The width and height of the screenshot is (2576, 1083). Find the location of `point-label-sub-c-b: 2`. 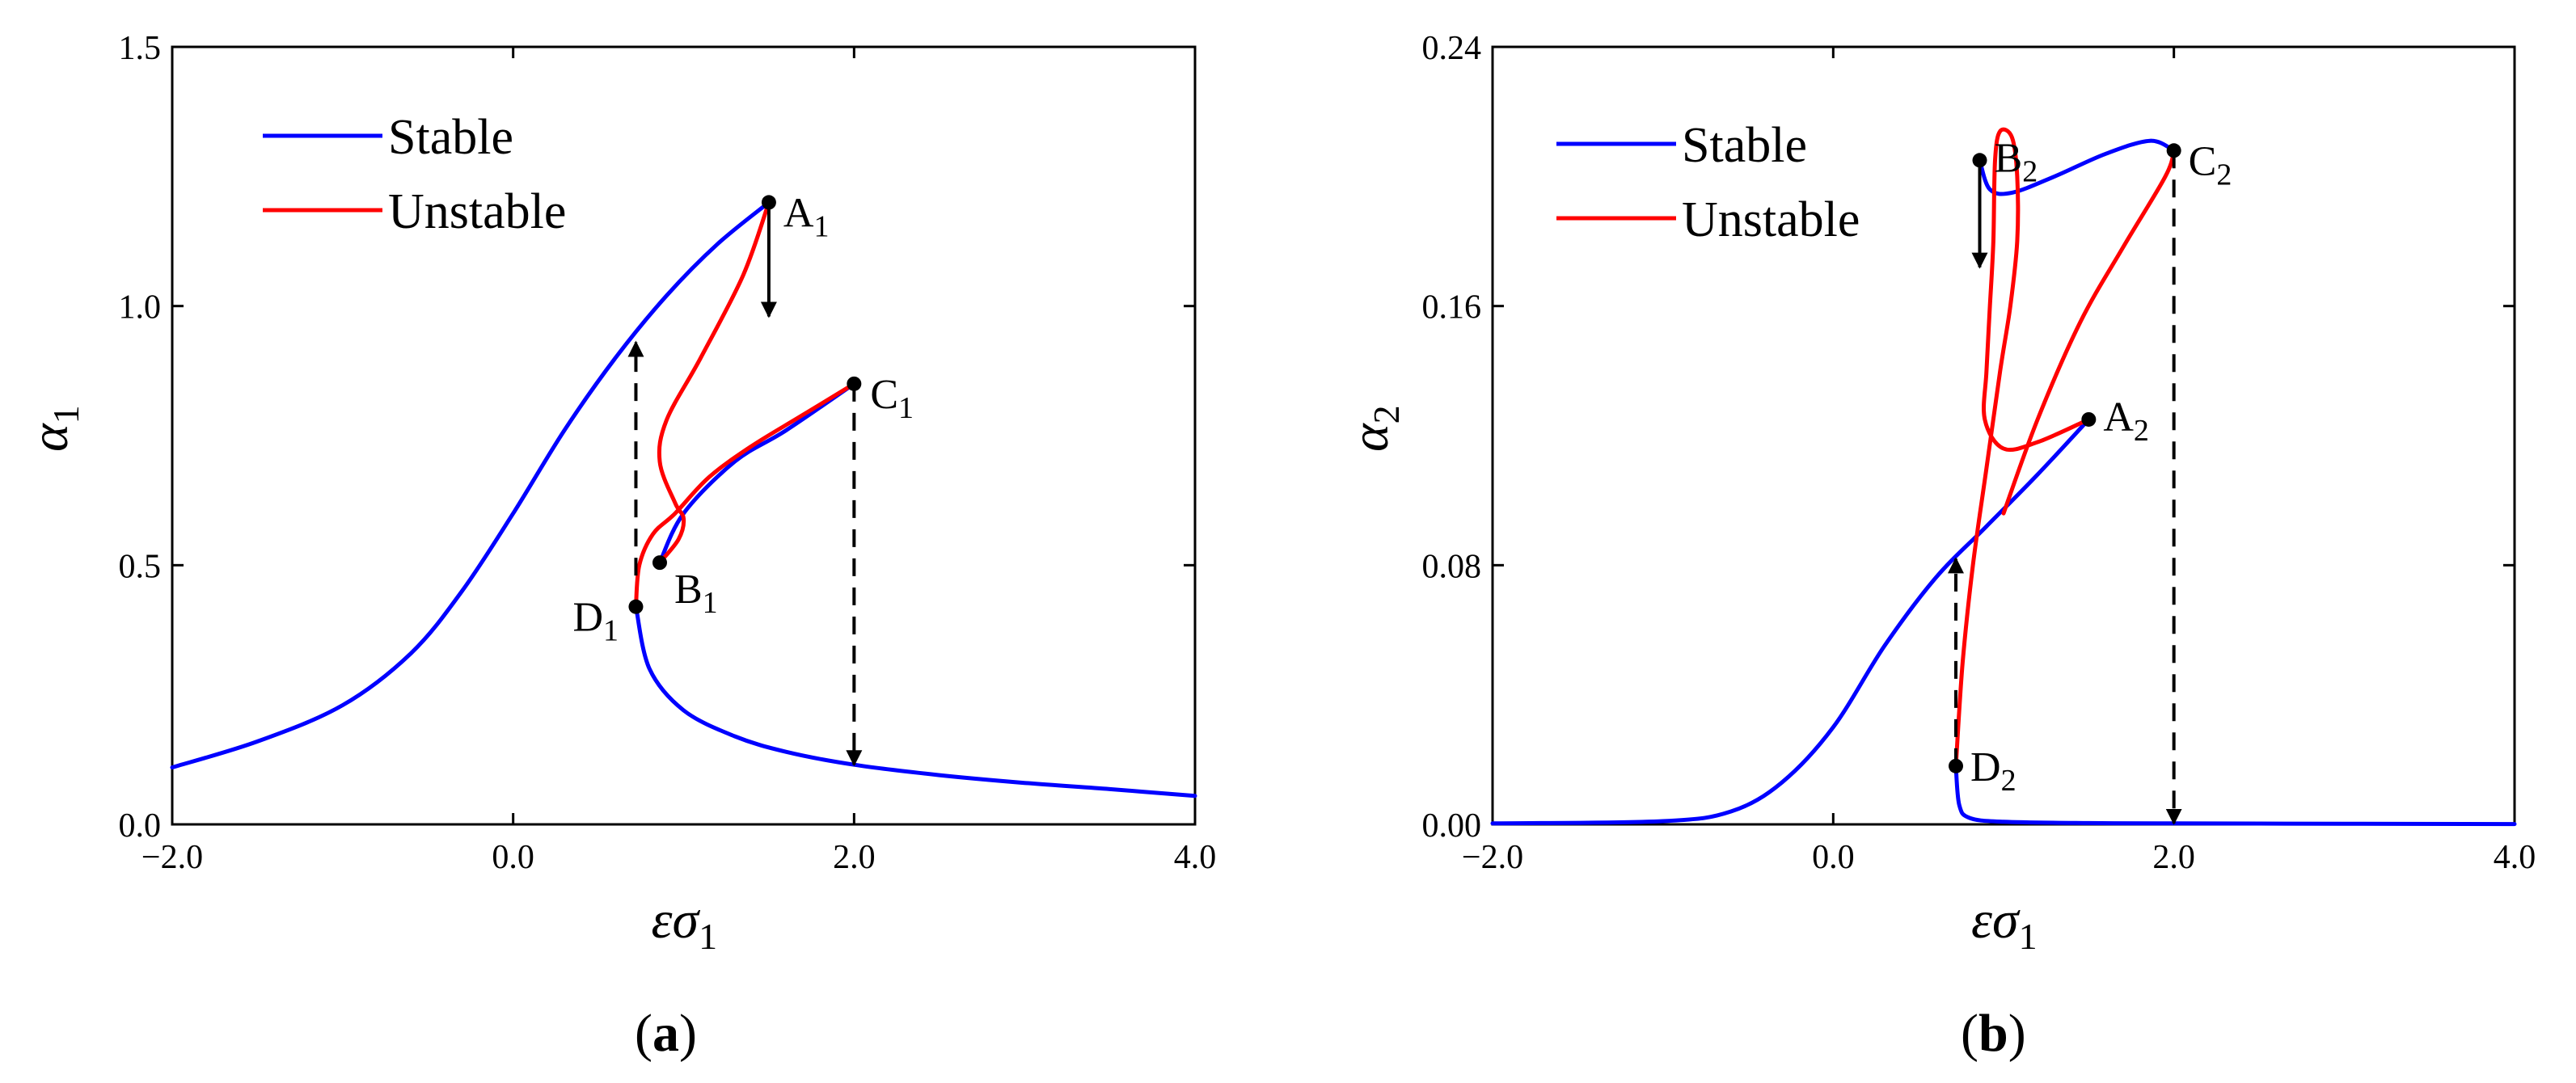

point-label-sub-c-b: 2 is located at coordinates (2224, 175).